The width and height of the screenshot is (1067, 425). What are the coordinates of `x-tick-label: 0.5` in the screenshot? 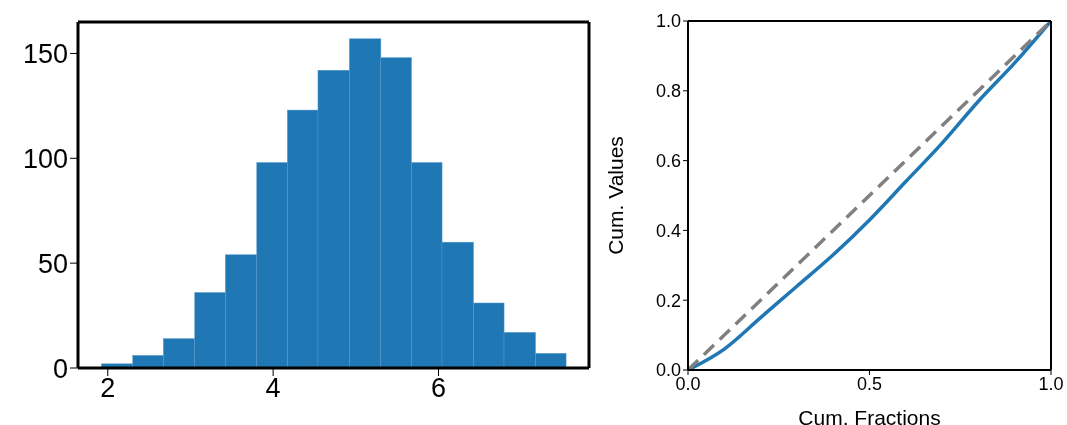 It's located at (869, 383).